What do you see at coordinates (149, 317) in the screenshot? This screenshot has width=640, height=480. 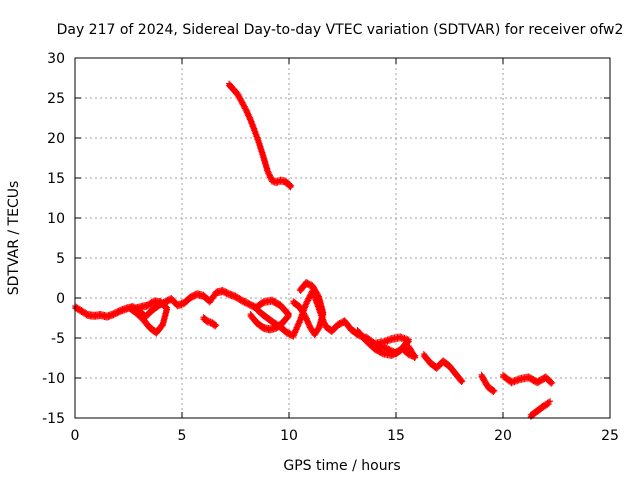 I see `series-arc-loop-a` at bounding box center [149, 317].